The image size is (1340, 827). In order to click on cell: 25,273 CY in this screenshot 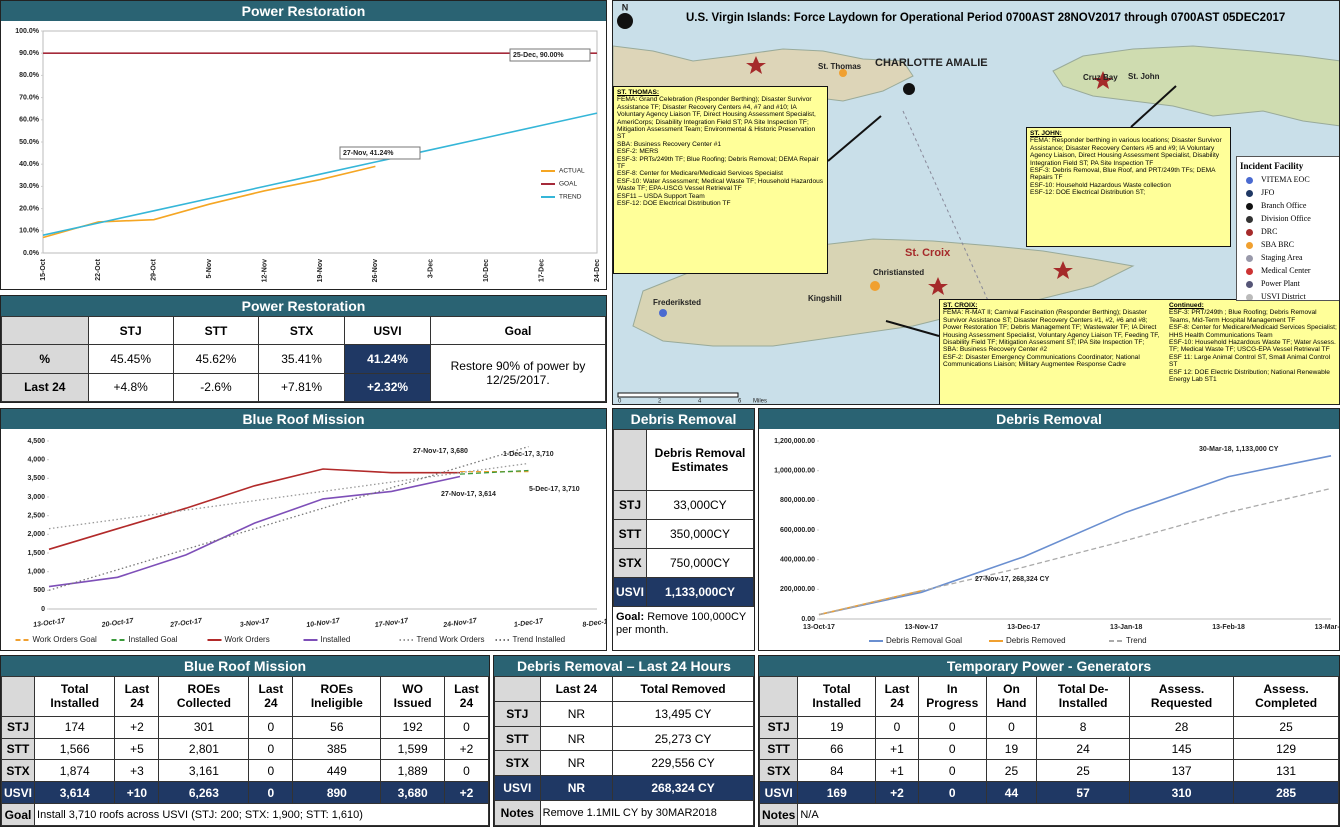, I will do `click(683, 738)`.